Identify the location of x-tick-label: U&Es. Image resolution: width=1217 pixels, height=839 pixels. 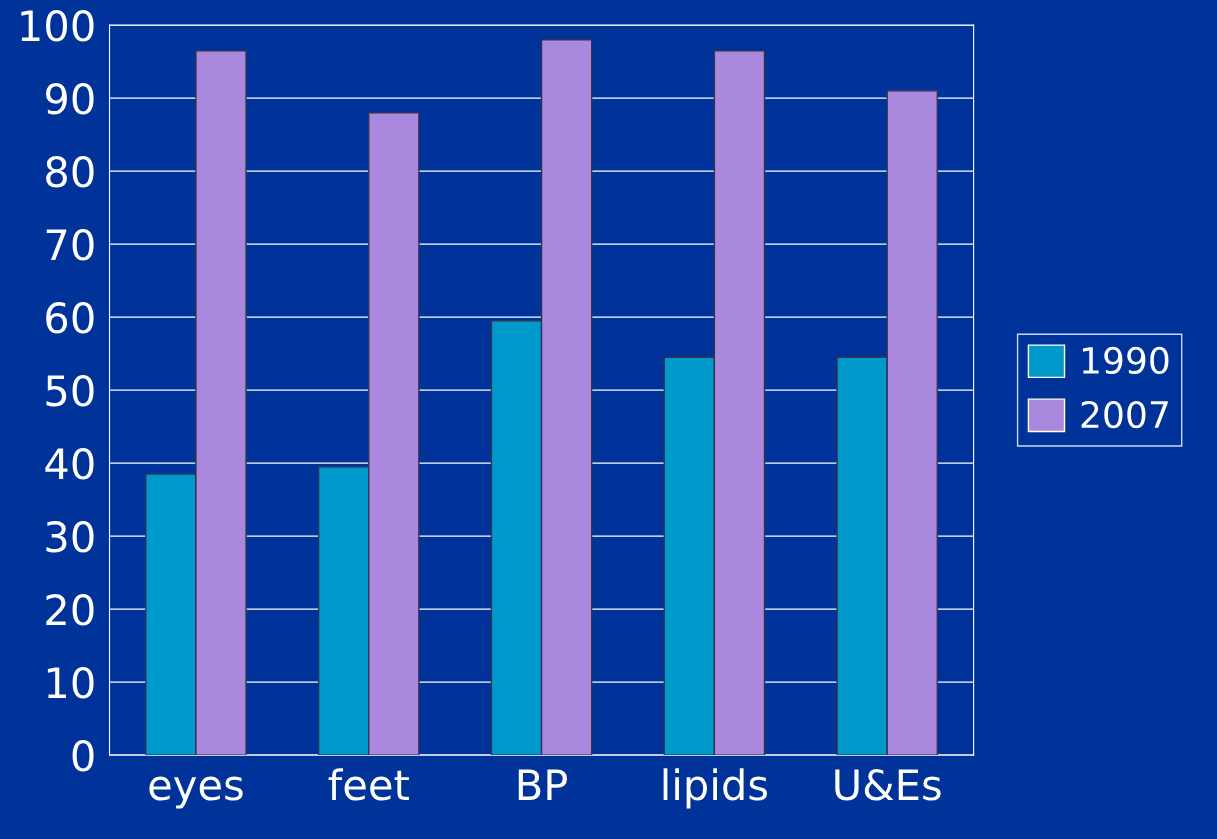
(888, 785).